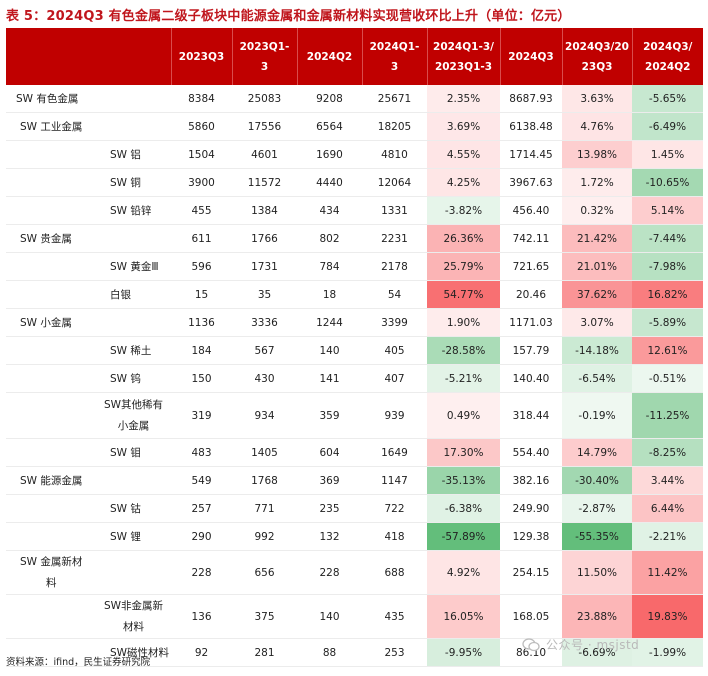  What do you see at coordinates (597, 536) in the screenshot?
I see `growth-rate-cell: -55.35%` at bounding box center [597, 536].